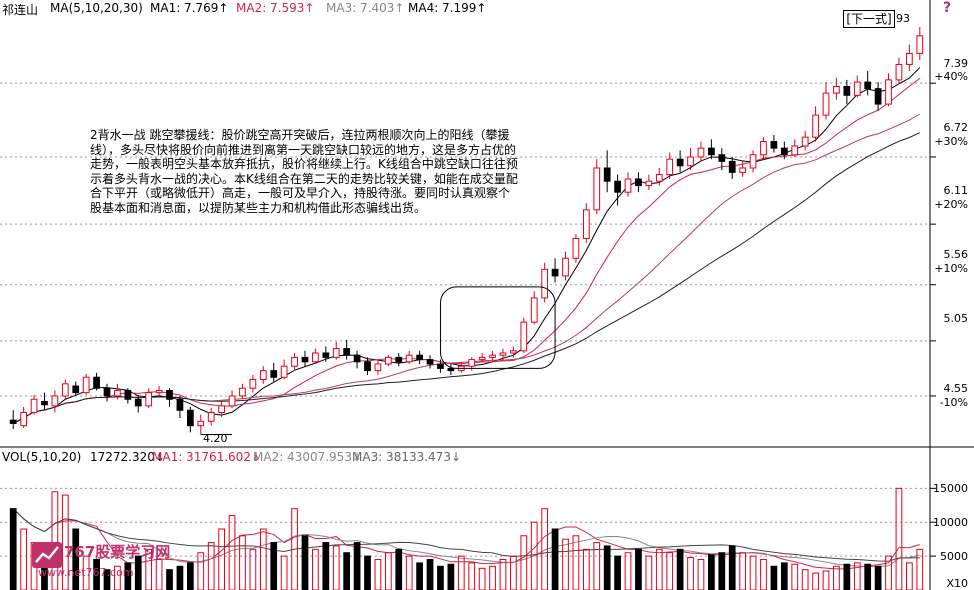  Describe the element at coordinates (954, 556) in the screenshot. I see `vol-axis-5000: 5000` at that location.